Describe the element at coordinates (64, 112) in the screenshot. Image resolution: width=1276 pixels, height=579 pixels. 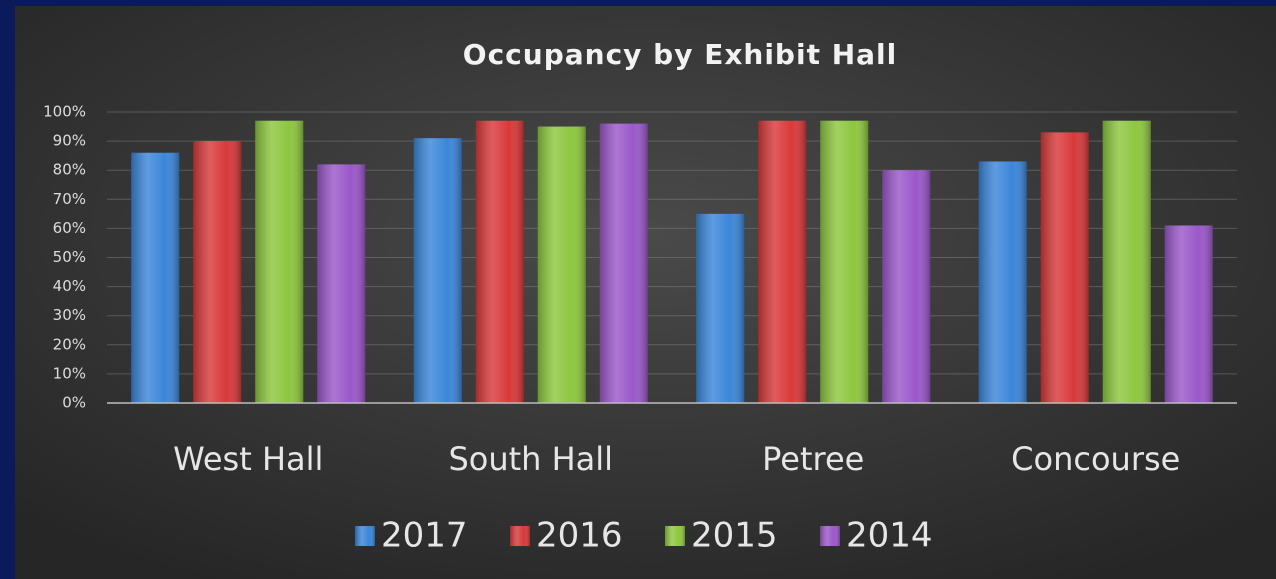
I see `y-tick-label: 100%` at that location.